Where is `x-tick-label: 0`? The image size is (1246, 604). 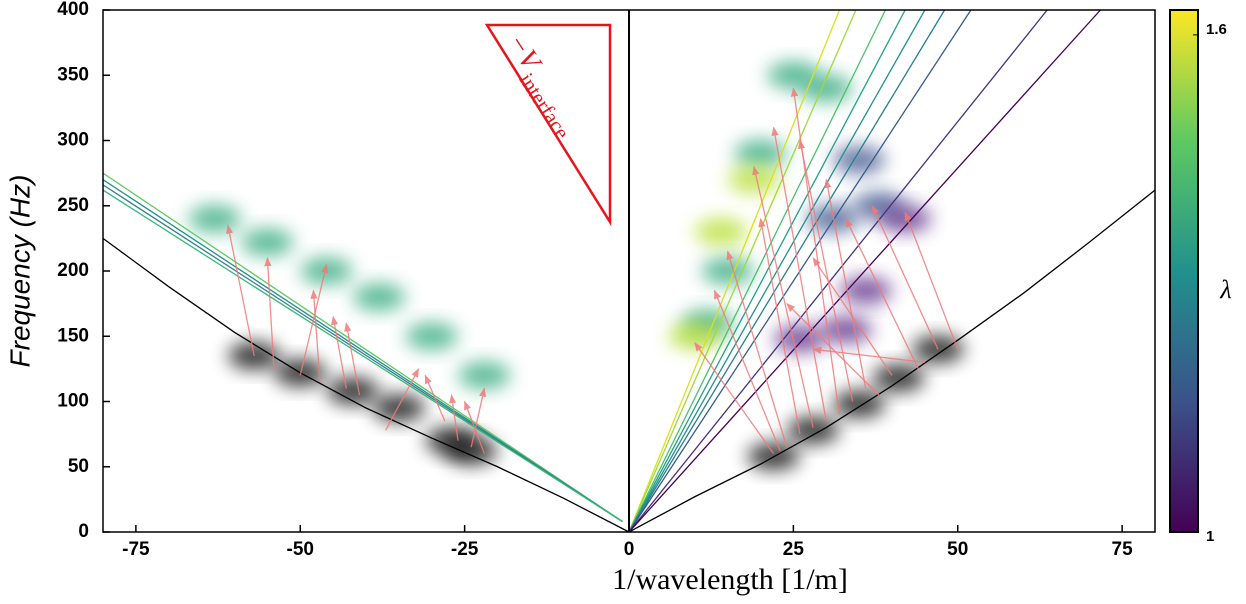
x-tick-label: 0 is located at coordinates (629, 549).